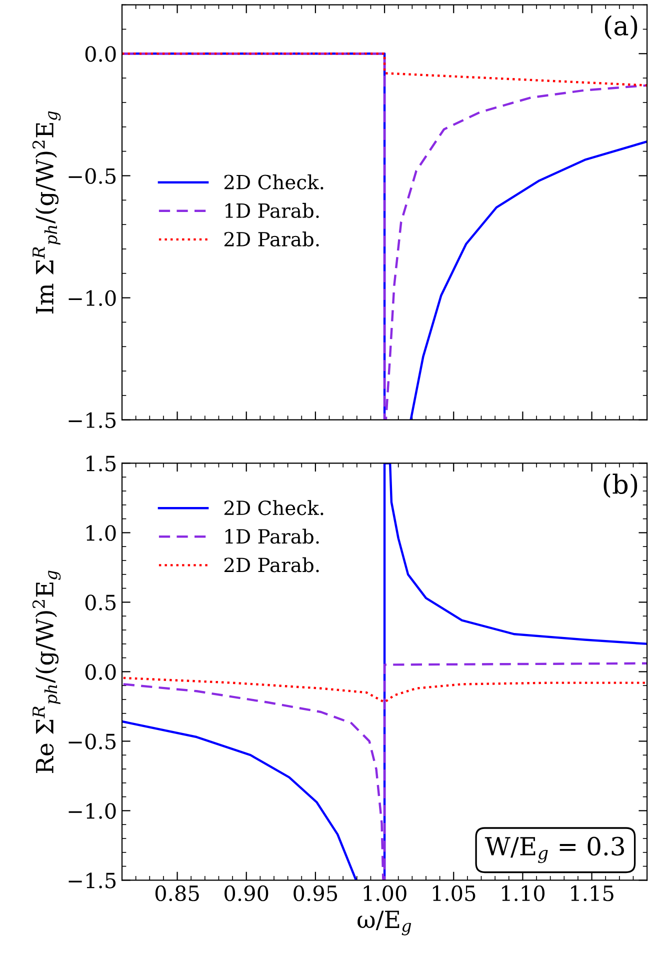 This screenshot has height=963, width=649. I want to click on x-tick-label: 0.85, so click(177, 893).